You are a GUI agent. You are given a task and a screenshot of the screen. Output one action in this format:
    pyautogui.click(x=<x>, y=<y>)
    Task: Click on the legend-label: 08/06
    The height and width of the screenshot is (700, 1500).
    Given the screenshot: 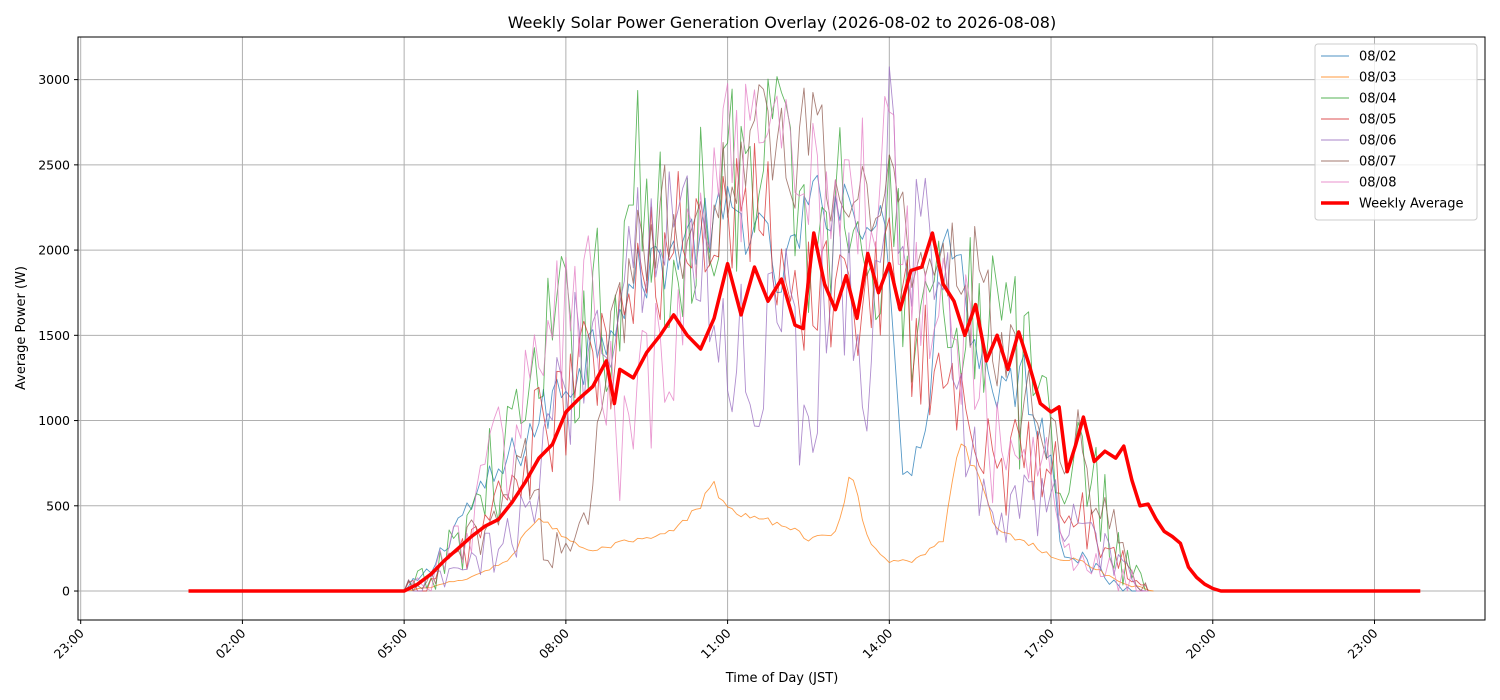 What is the action you would take?
    pyautogui.click(x=1377, y=141)
    